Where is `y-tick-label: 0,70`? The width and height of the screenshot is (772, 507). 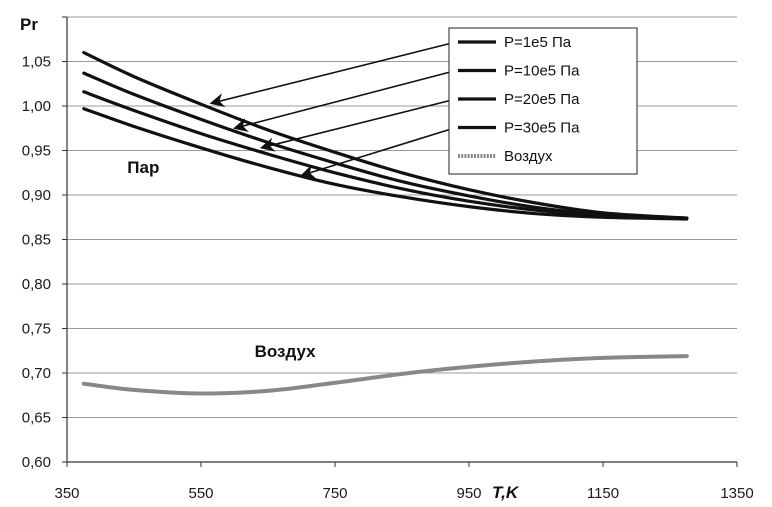
y-tick-label: 0,70 is located at coordinates (36, 373).